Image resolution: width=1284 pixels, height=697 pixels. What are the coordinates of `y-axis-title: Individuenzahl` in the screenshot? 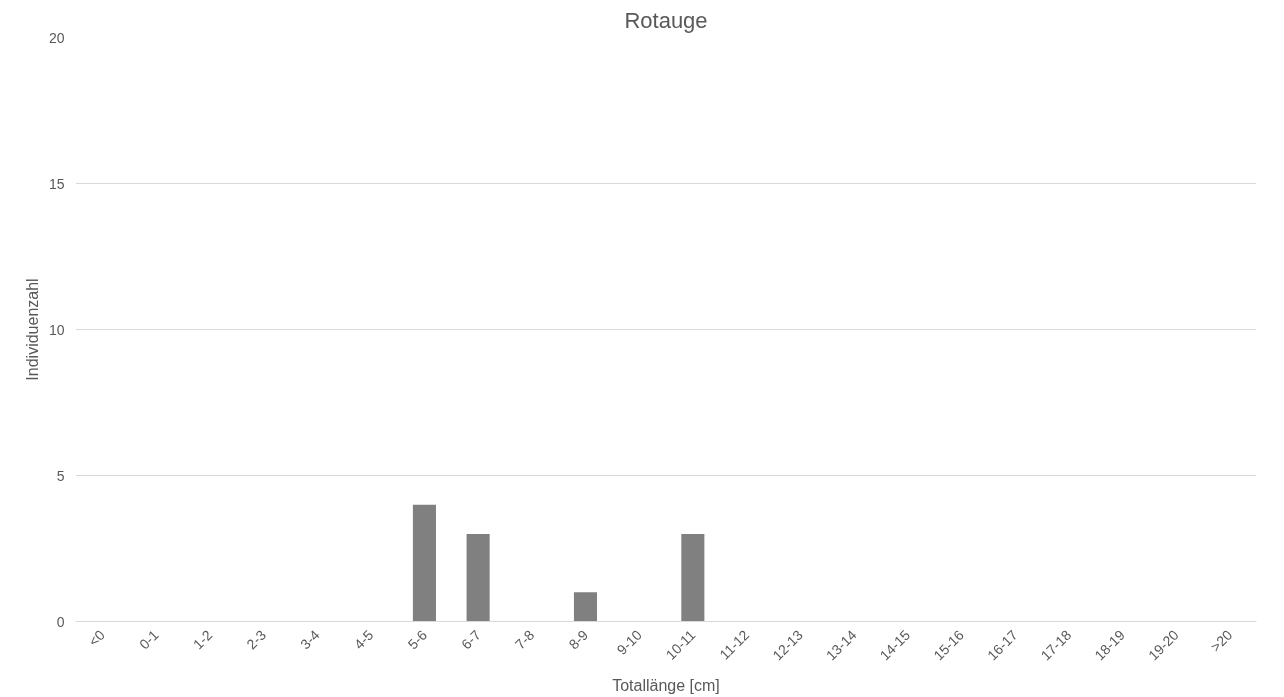 It's located at (32, 329).